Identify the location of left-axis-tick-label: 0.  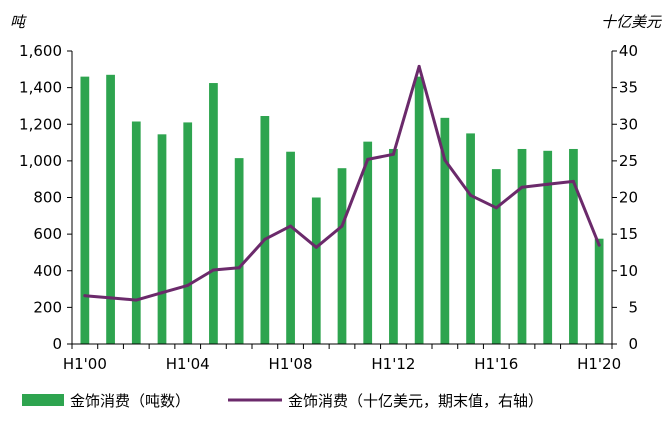
(57, 344).